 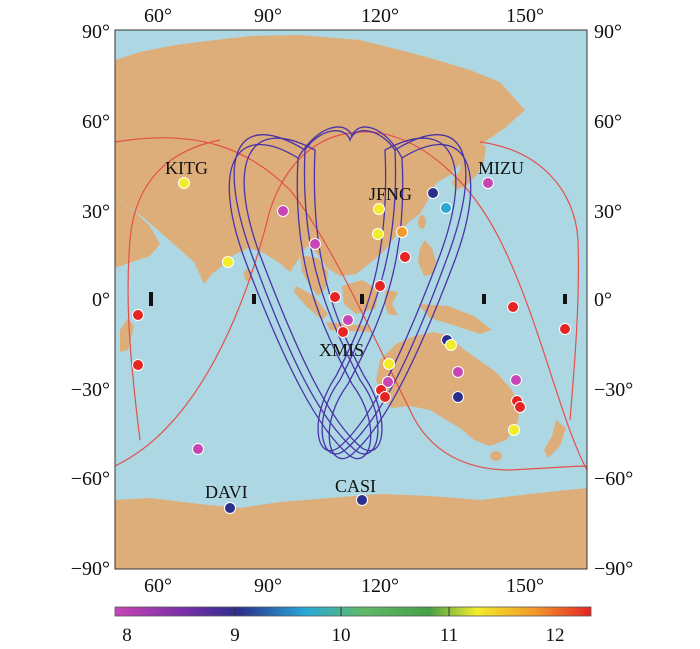 What do you see at coordinates (355, 486) in the screenshot?
I see `station-label-casi: CASI` at bounding box center [355, 486].